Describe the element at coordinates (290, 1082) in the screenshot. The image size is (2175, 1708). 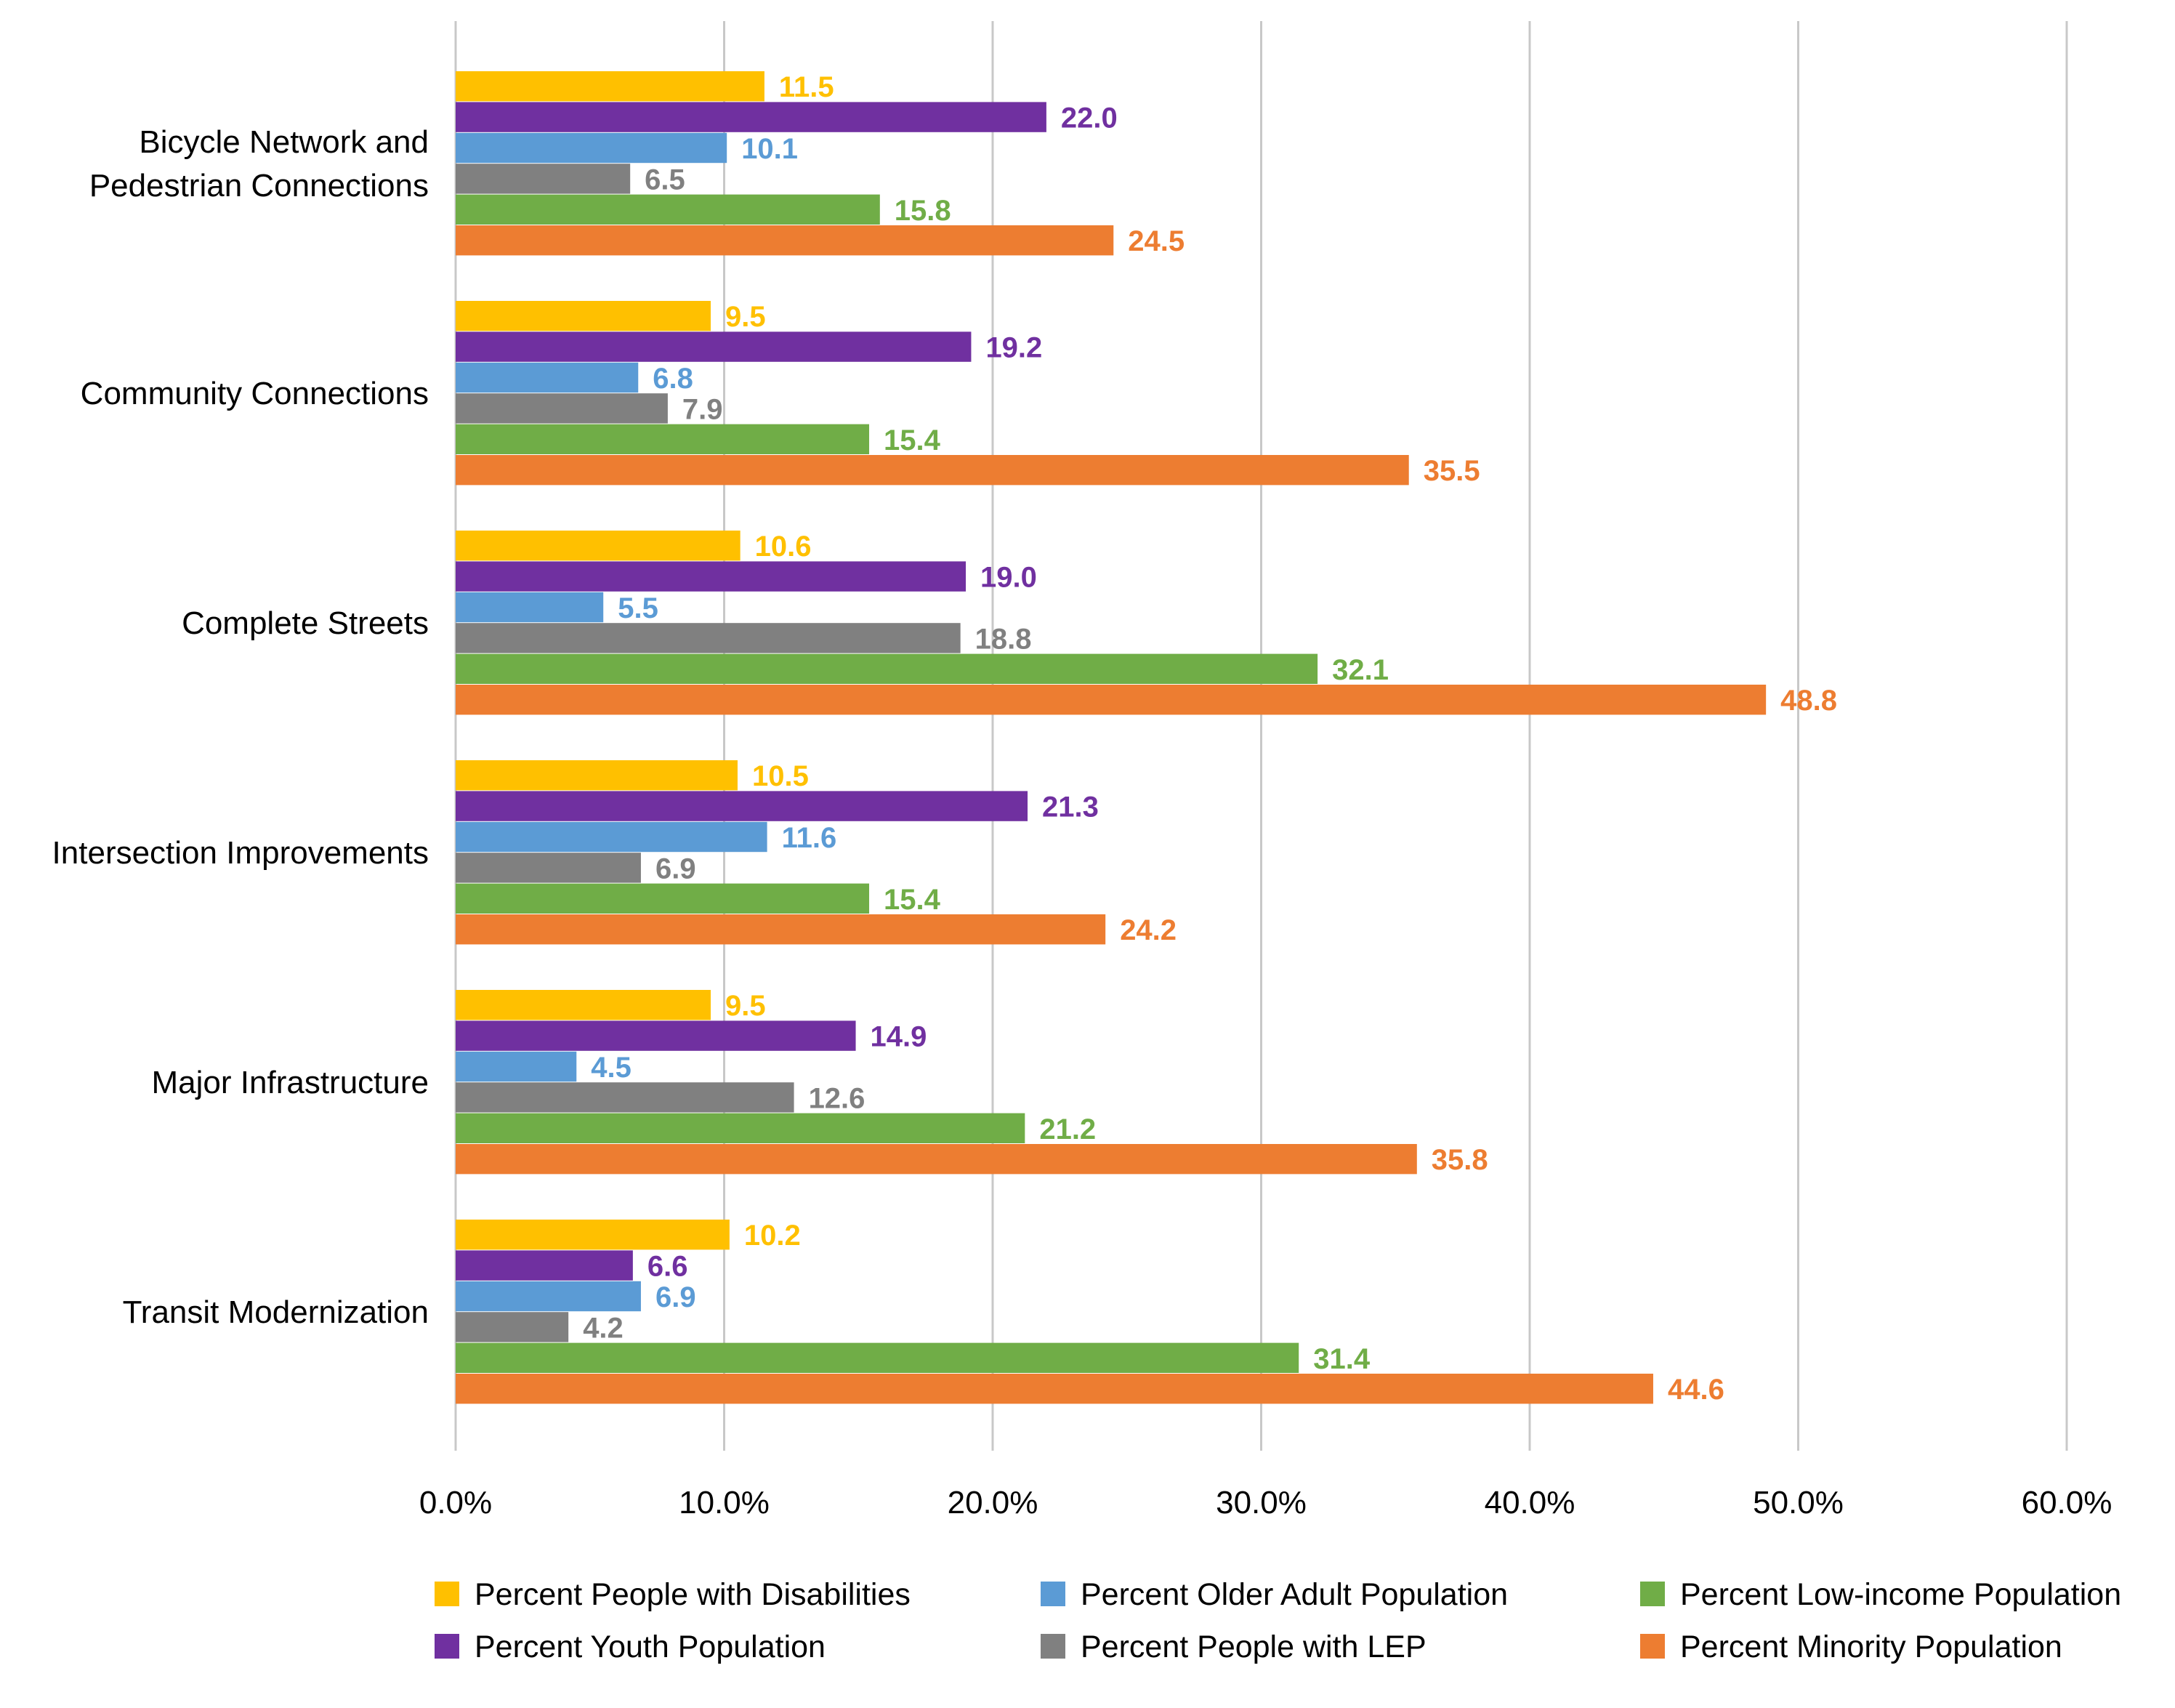
I see `category-label: Major Infrastructure` at that location.